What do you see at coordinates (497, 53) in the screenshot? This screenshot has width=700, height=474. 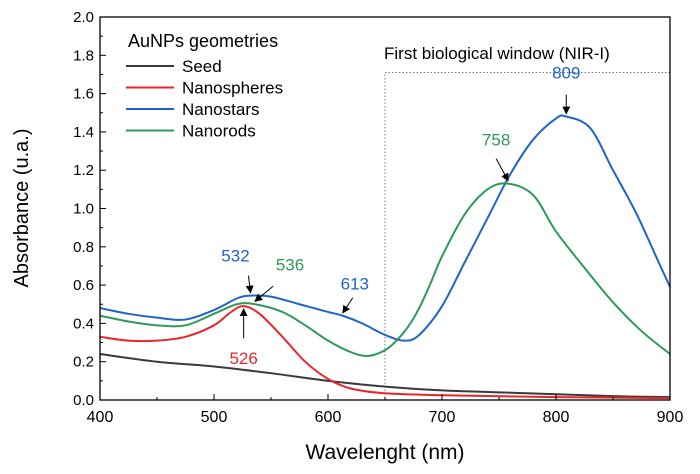 I see `region-label: First biological window (NIR-I)` at bounding box center [497, 53].